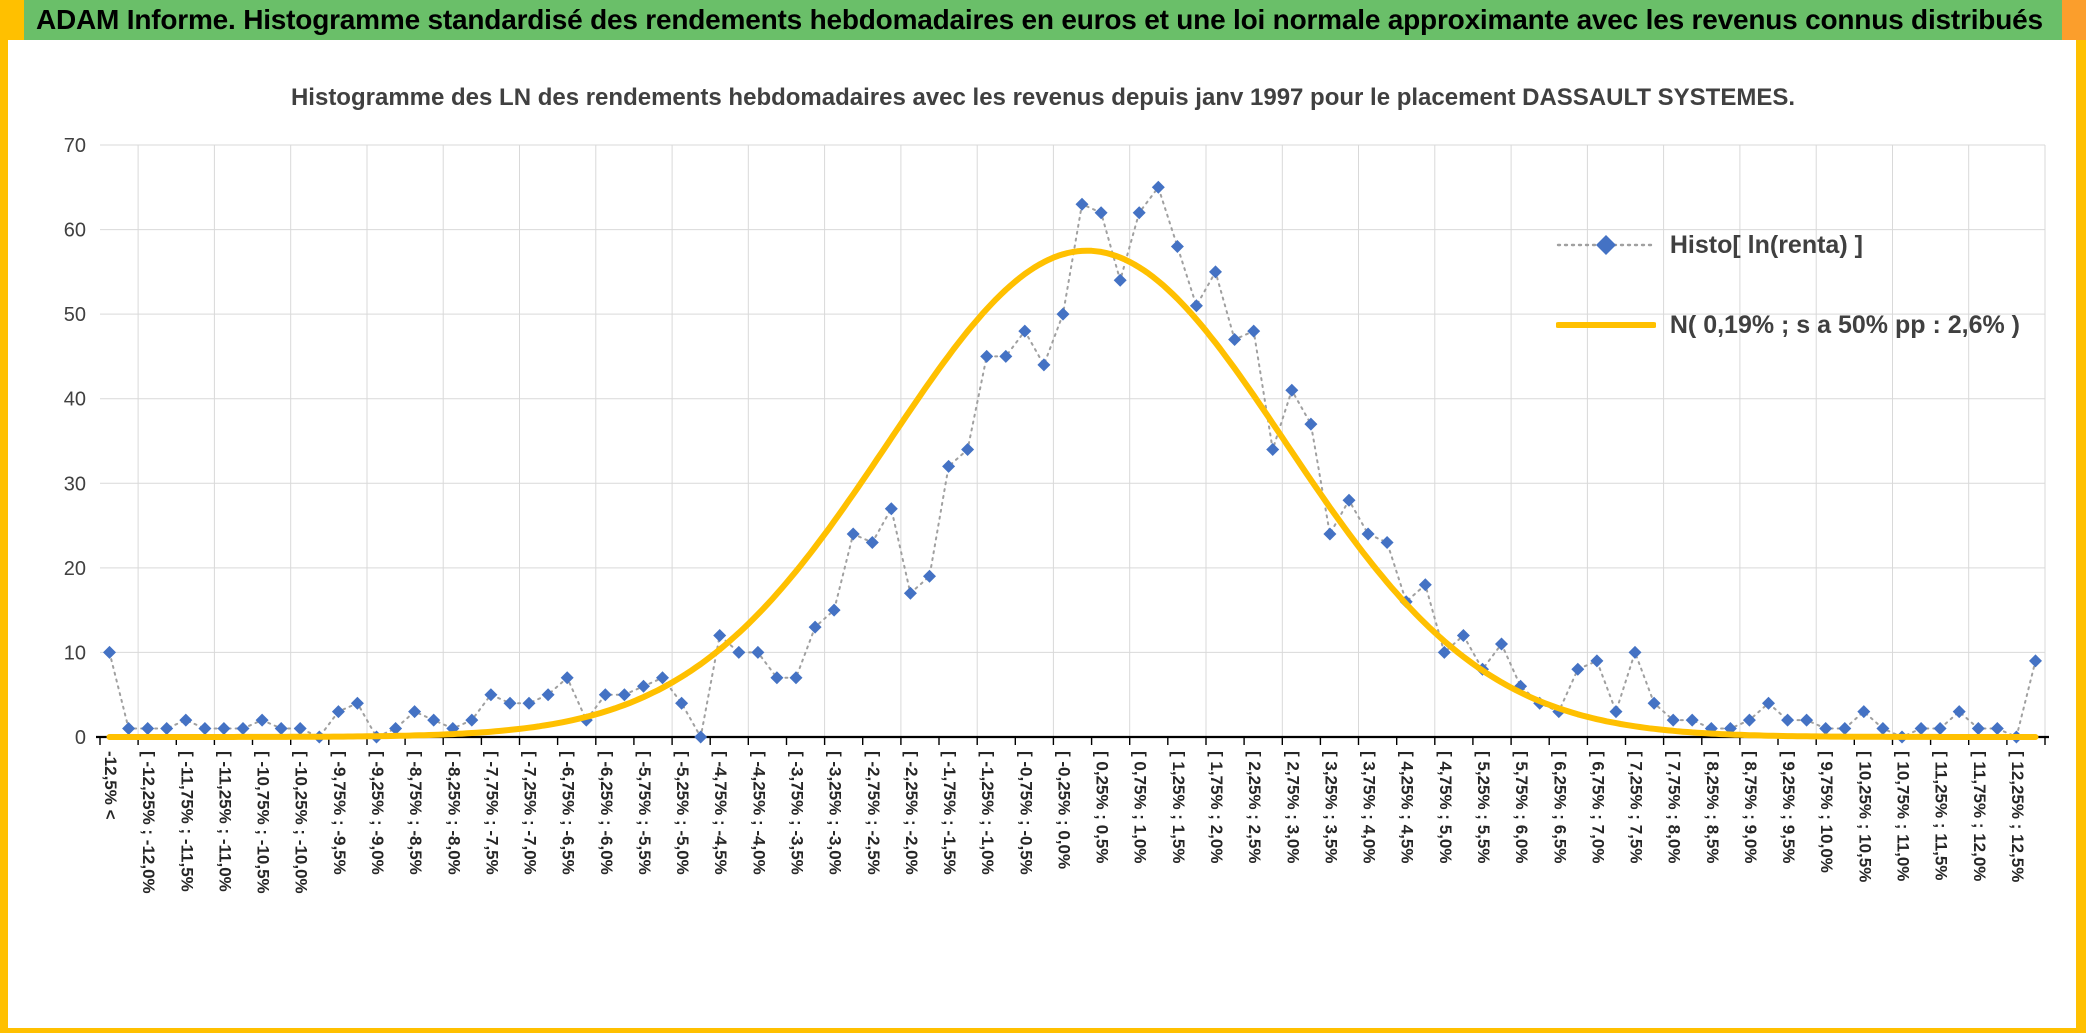 This screenshot has height=1033, width=2086. What do you see at coordinates (1483, 807) in the screenshot?
I see `svg-text: [ 5,25% ; 5,5%` at bounding box center [1483, 807].